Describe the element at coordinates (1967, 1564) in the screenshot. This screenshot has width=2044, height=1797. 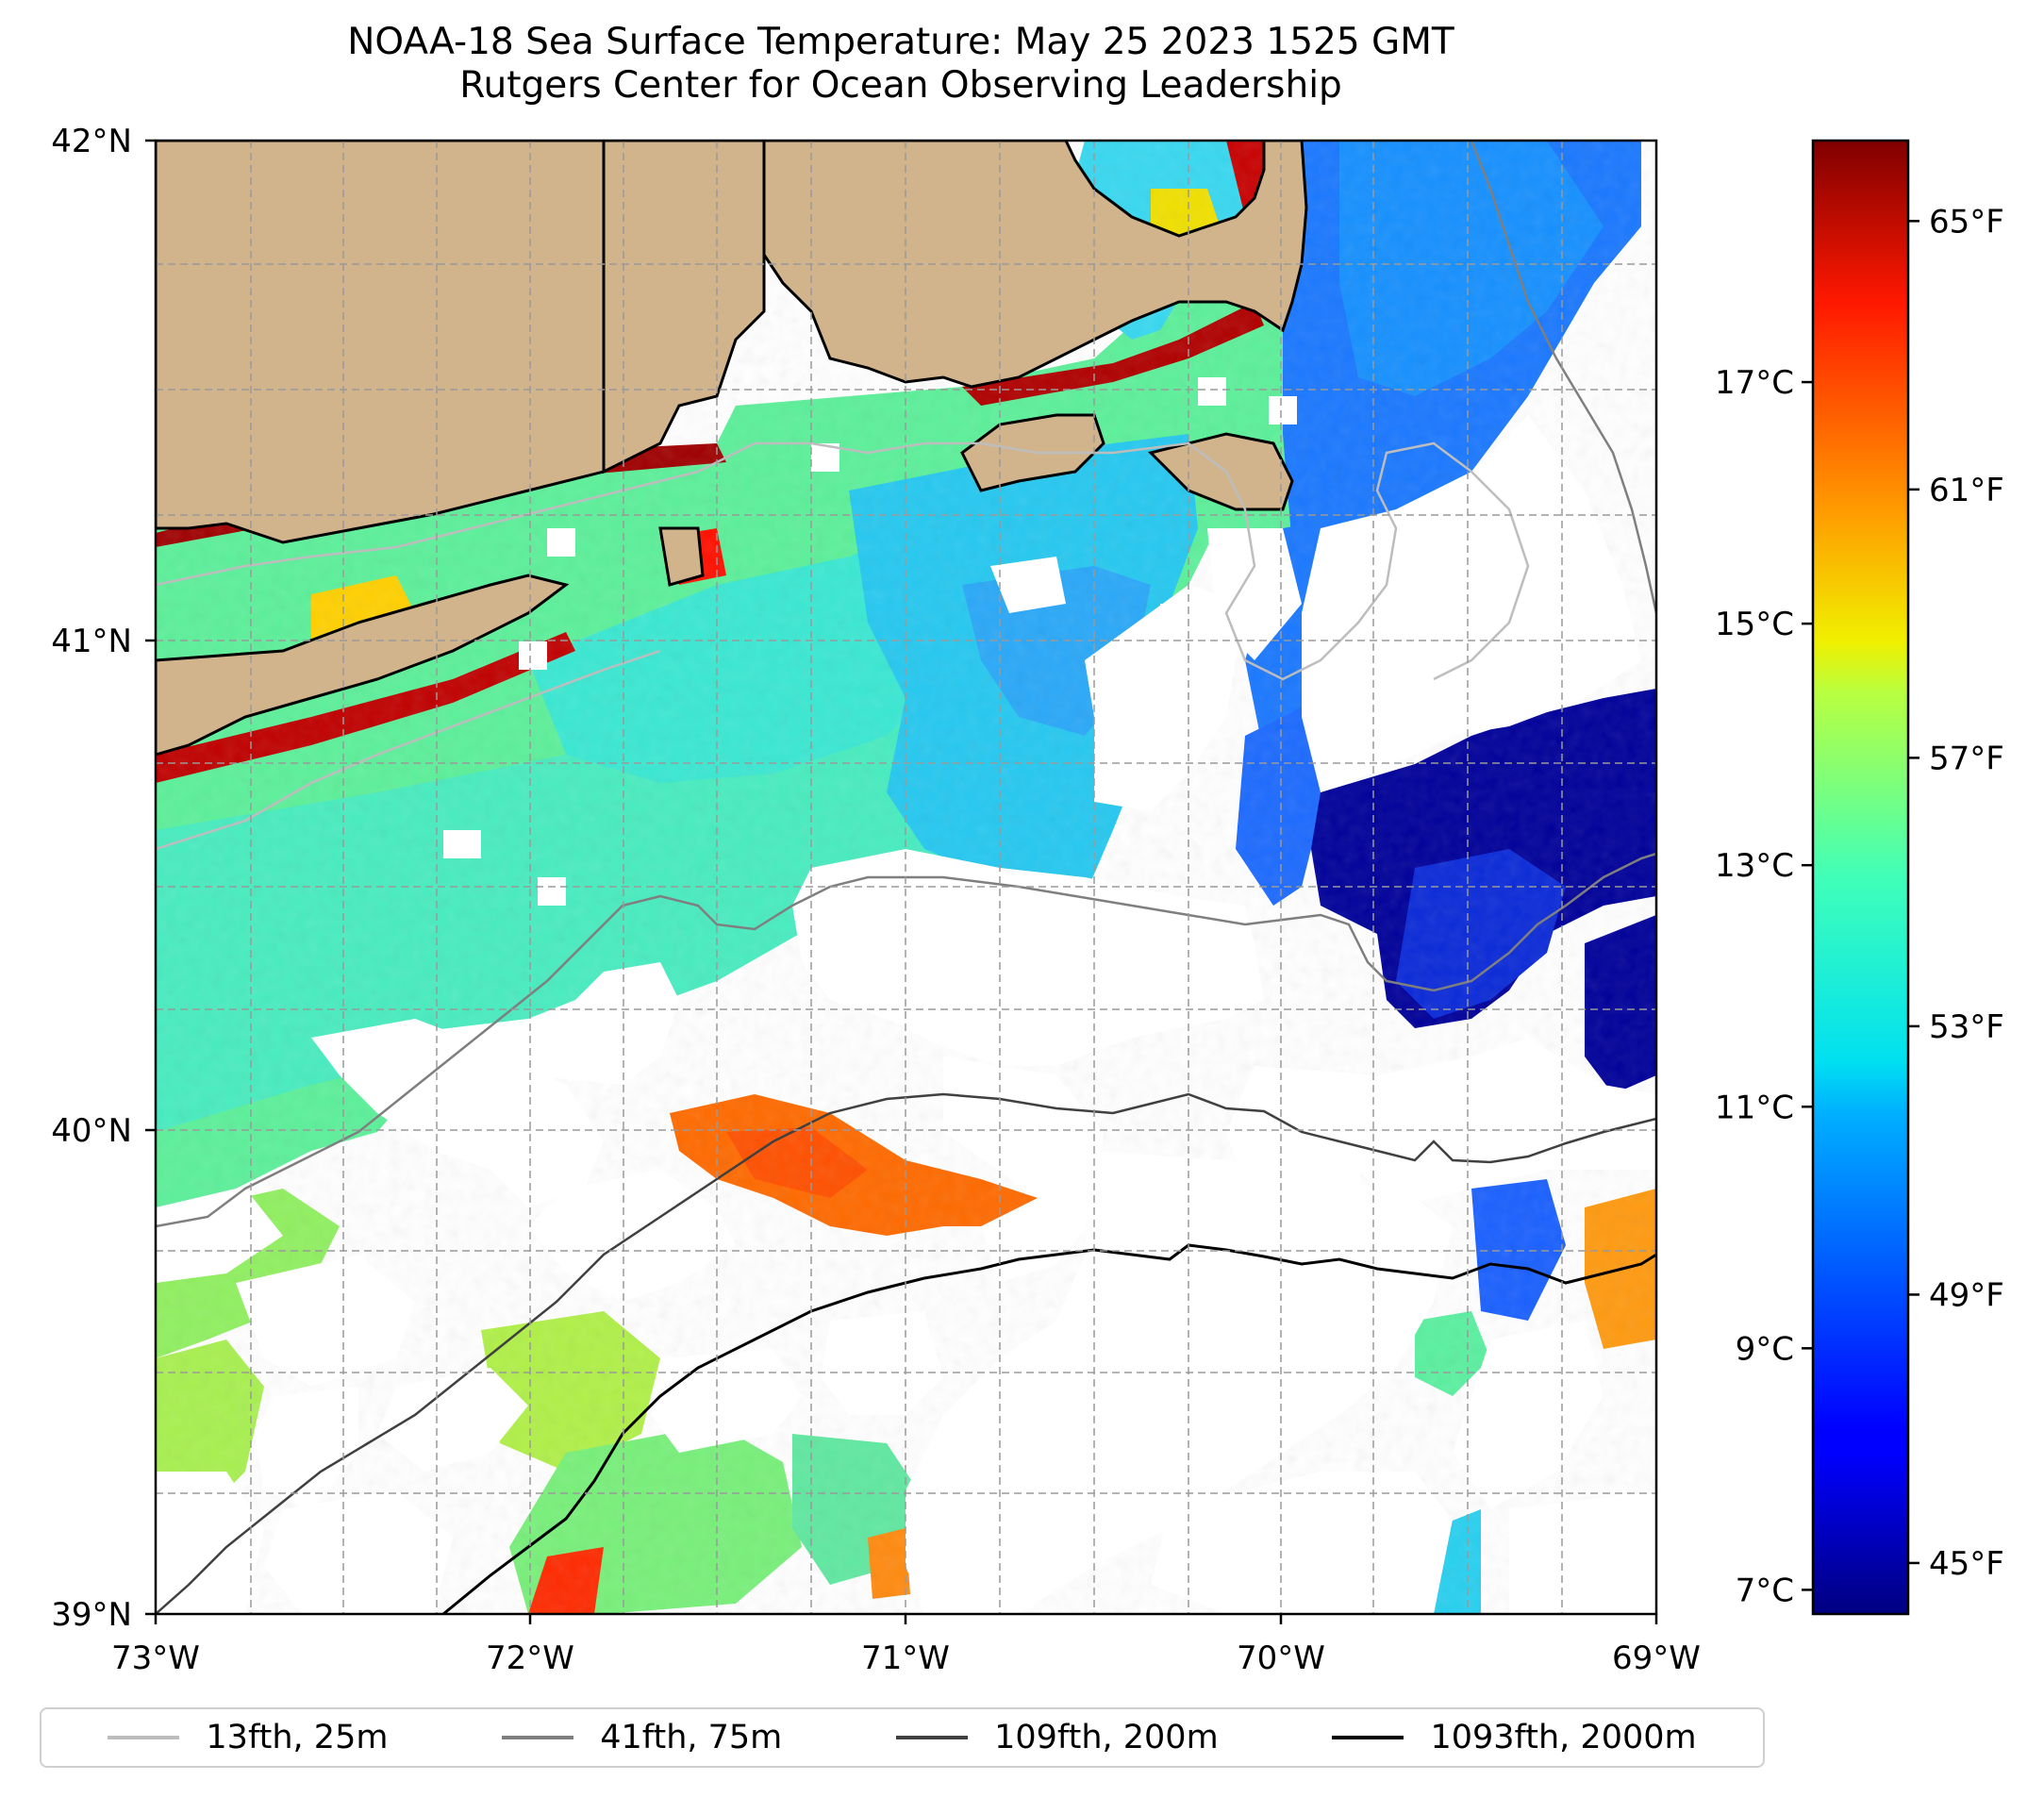
I see `fahrenheit-tick-label: 45°F` at that location.